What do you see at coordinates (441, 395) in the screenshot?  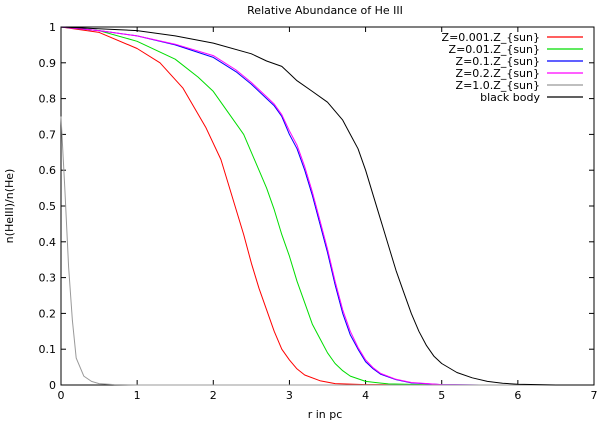 I see `x-tick-label: 5` at bounding box center [441, 395].